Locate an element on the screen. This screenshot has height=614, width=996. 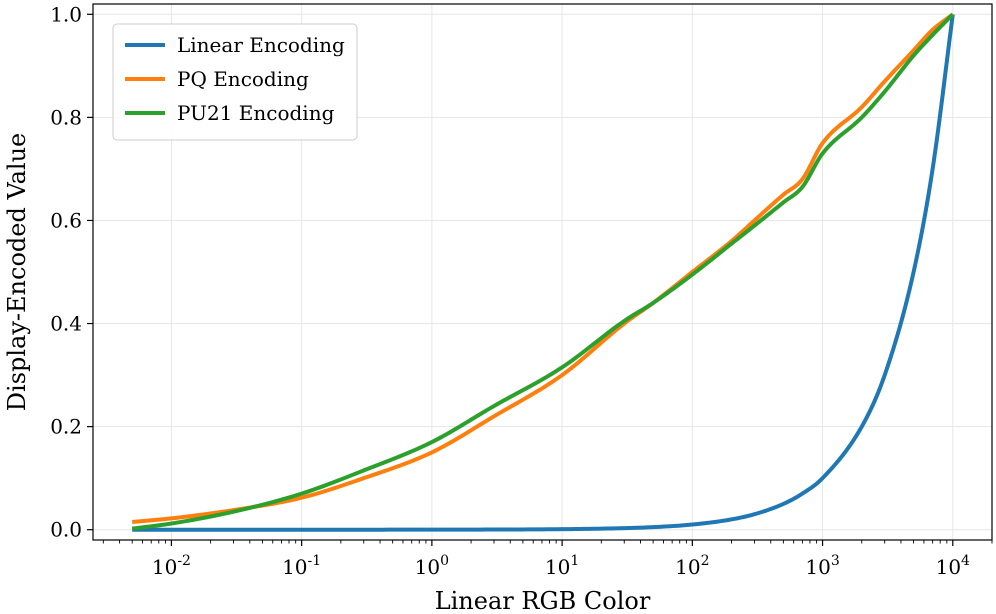
legend-box is located at coordinates (235, 82).